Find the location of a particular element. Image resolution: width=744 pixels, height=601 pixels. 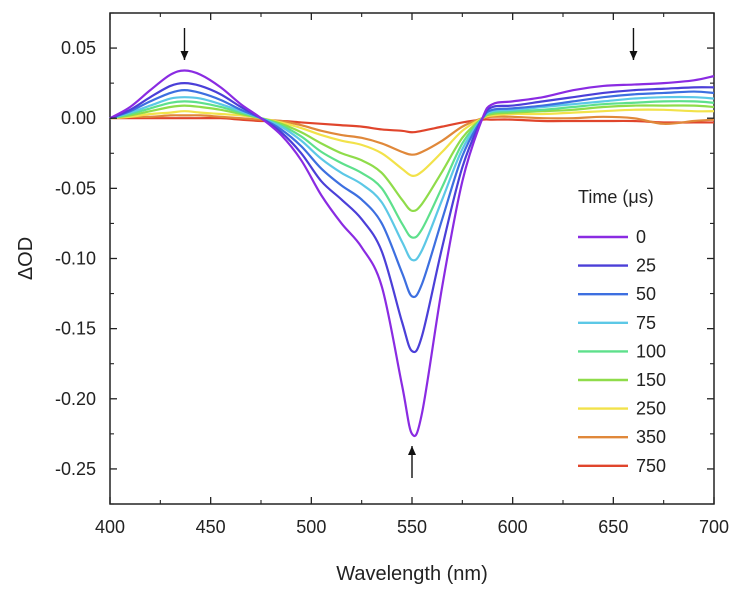

legend-label-350: 350 is located at coordinates (651, 437).